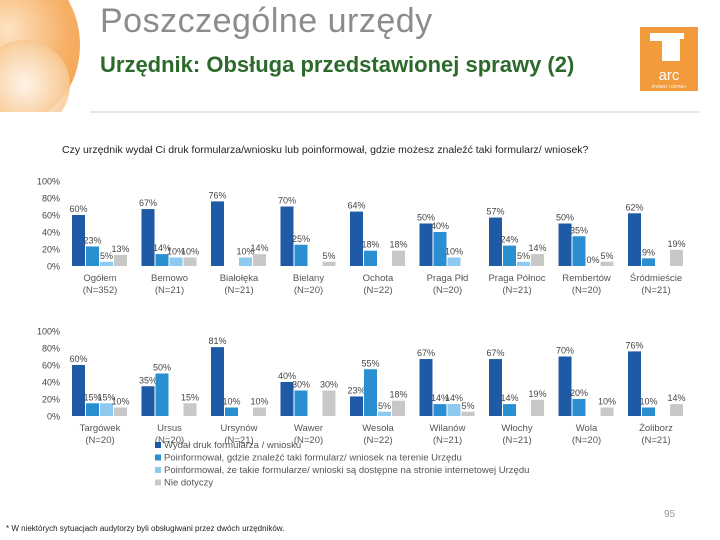 This screenshot has height=540, width=720. Describe the element at coordinates (308, 428) in the screenshot. I see `x-category-label: Wawer` at that location.